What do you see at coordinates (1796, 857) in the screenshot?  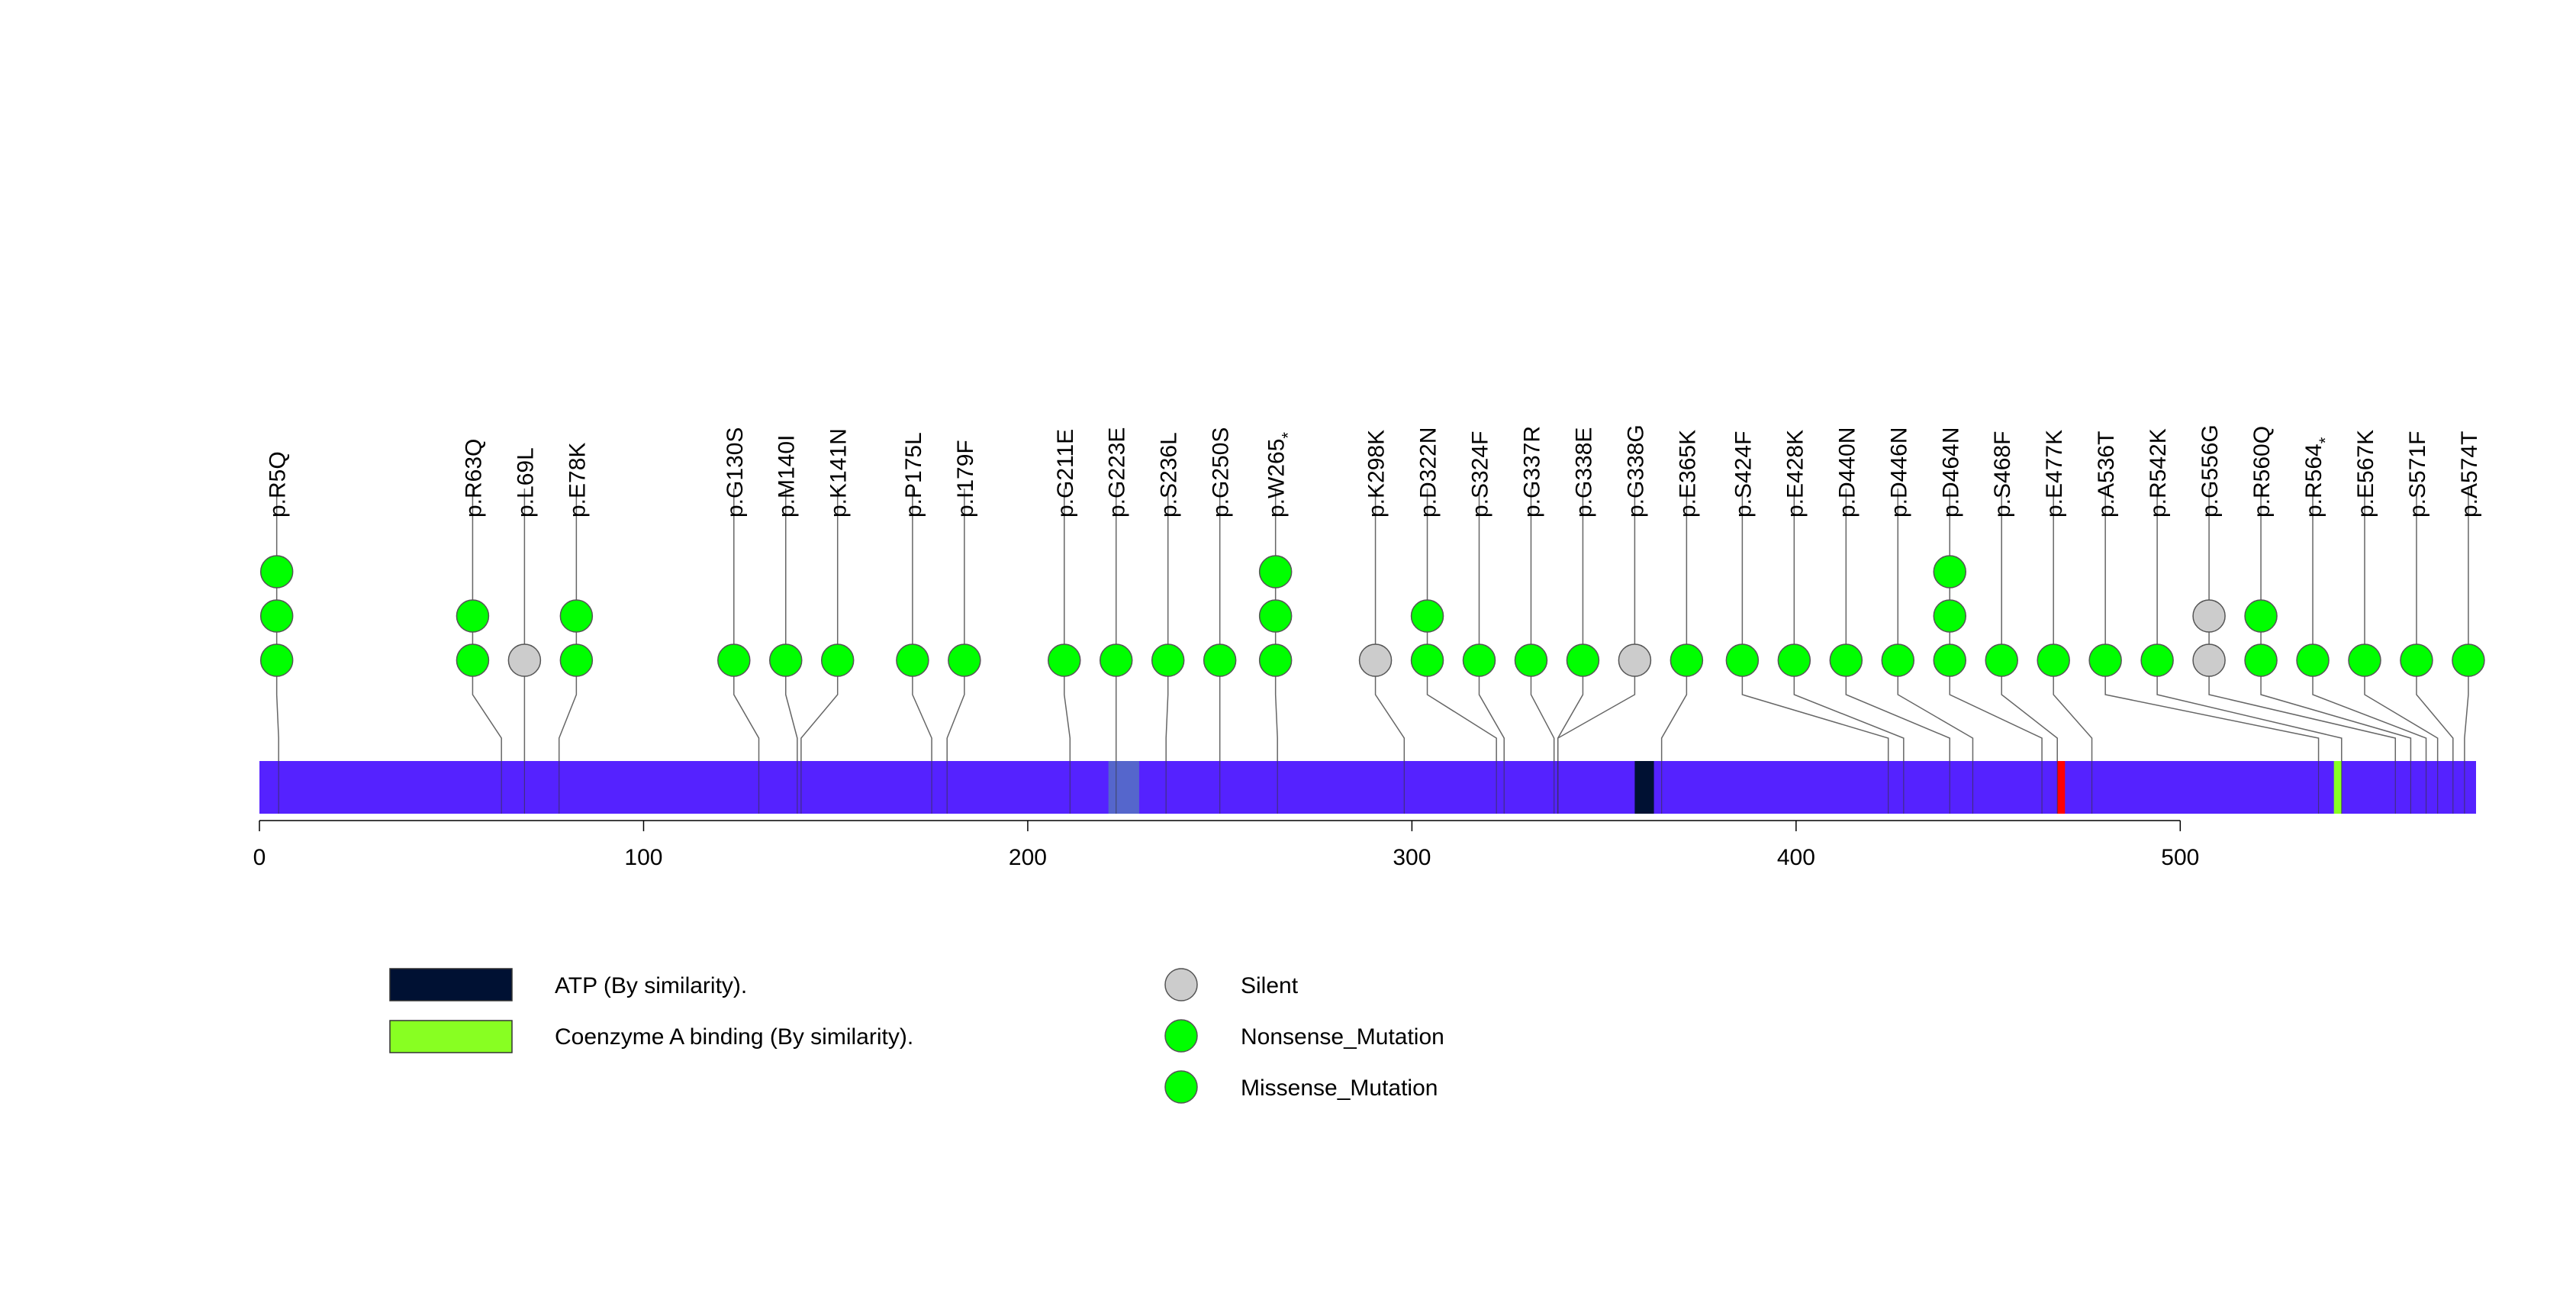 I see `x-tick-label-4: 400` at bounding box center [1796, 857].